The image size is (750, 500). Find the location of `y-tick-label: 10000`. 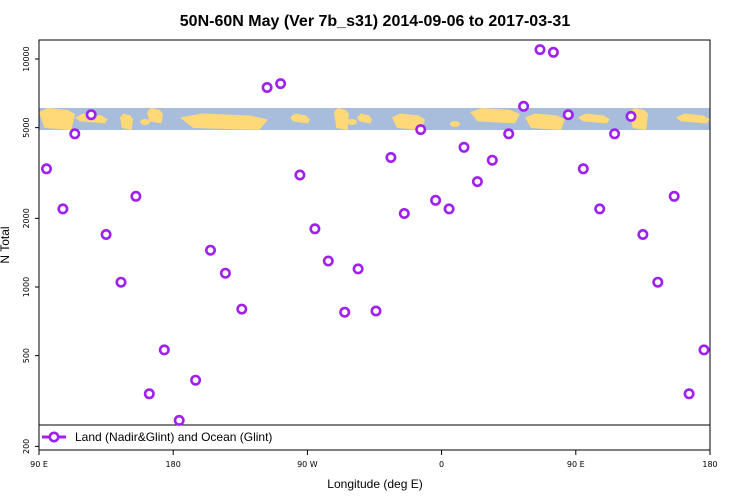

y-tick-label: 10000 is located at coordinates (26, 58).